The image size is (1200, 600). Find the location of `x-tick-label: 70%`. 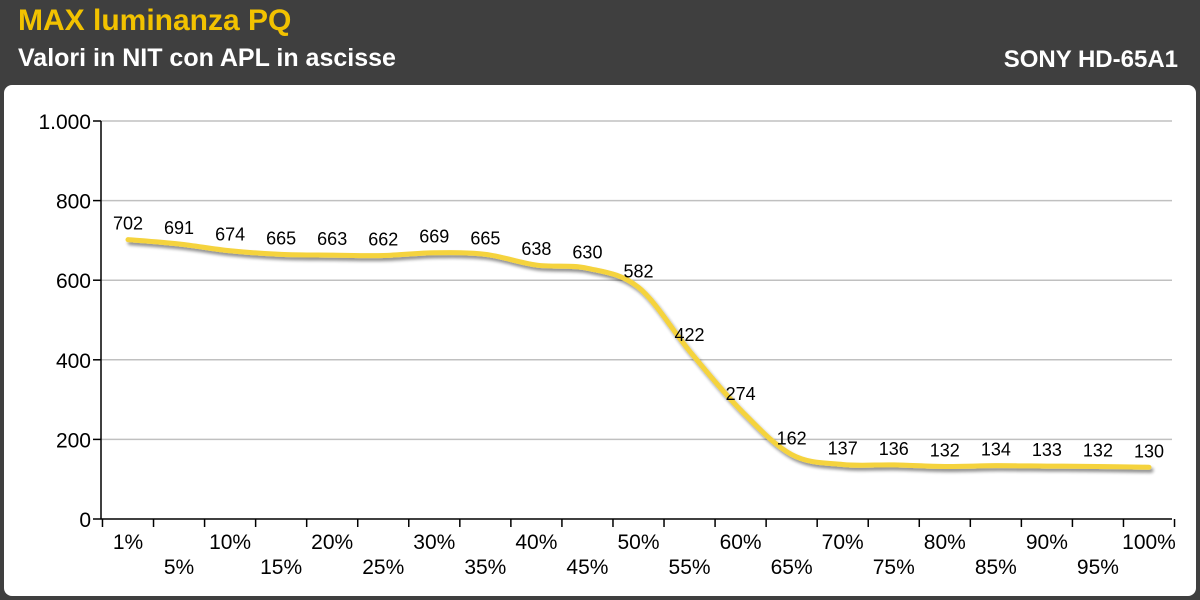

x-tick-label: 70% is located at coordinates (843, 542).